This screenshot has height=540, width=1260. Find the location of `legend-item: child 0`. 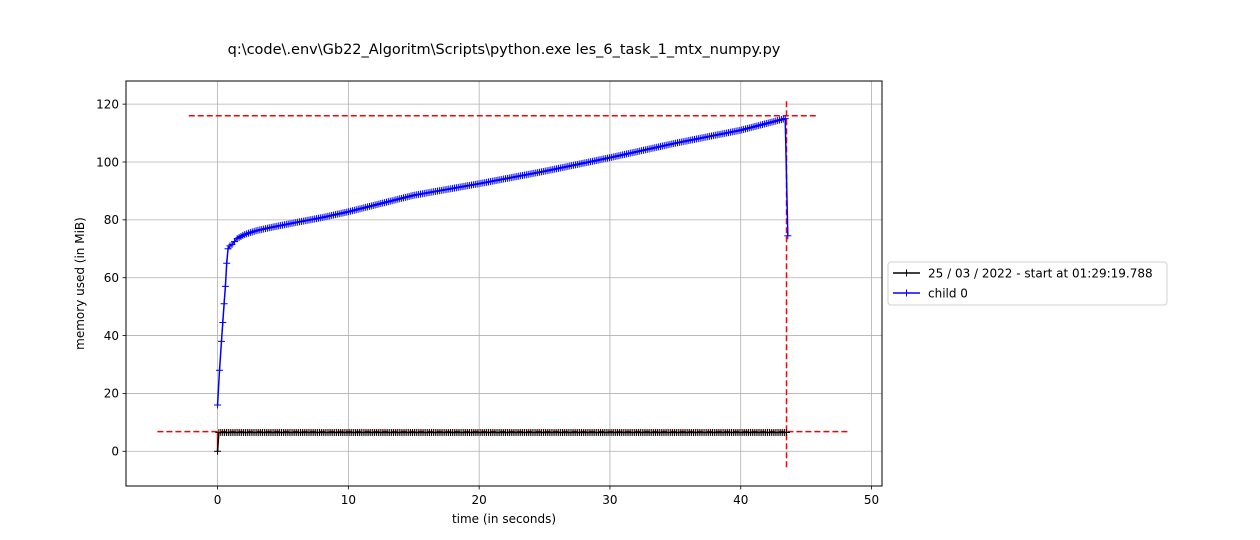

legend-item: child 0 is located at coordinates (930, 293).